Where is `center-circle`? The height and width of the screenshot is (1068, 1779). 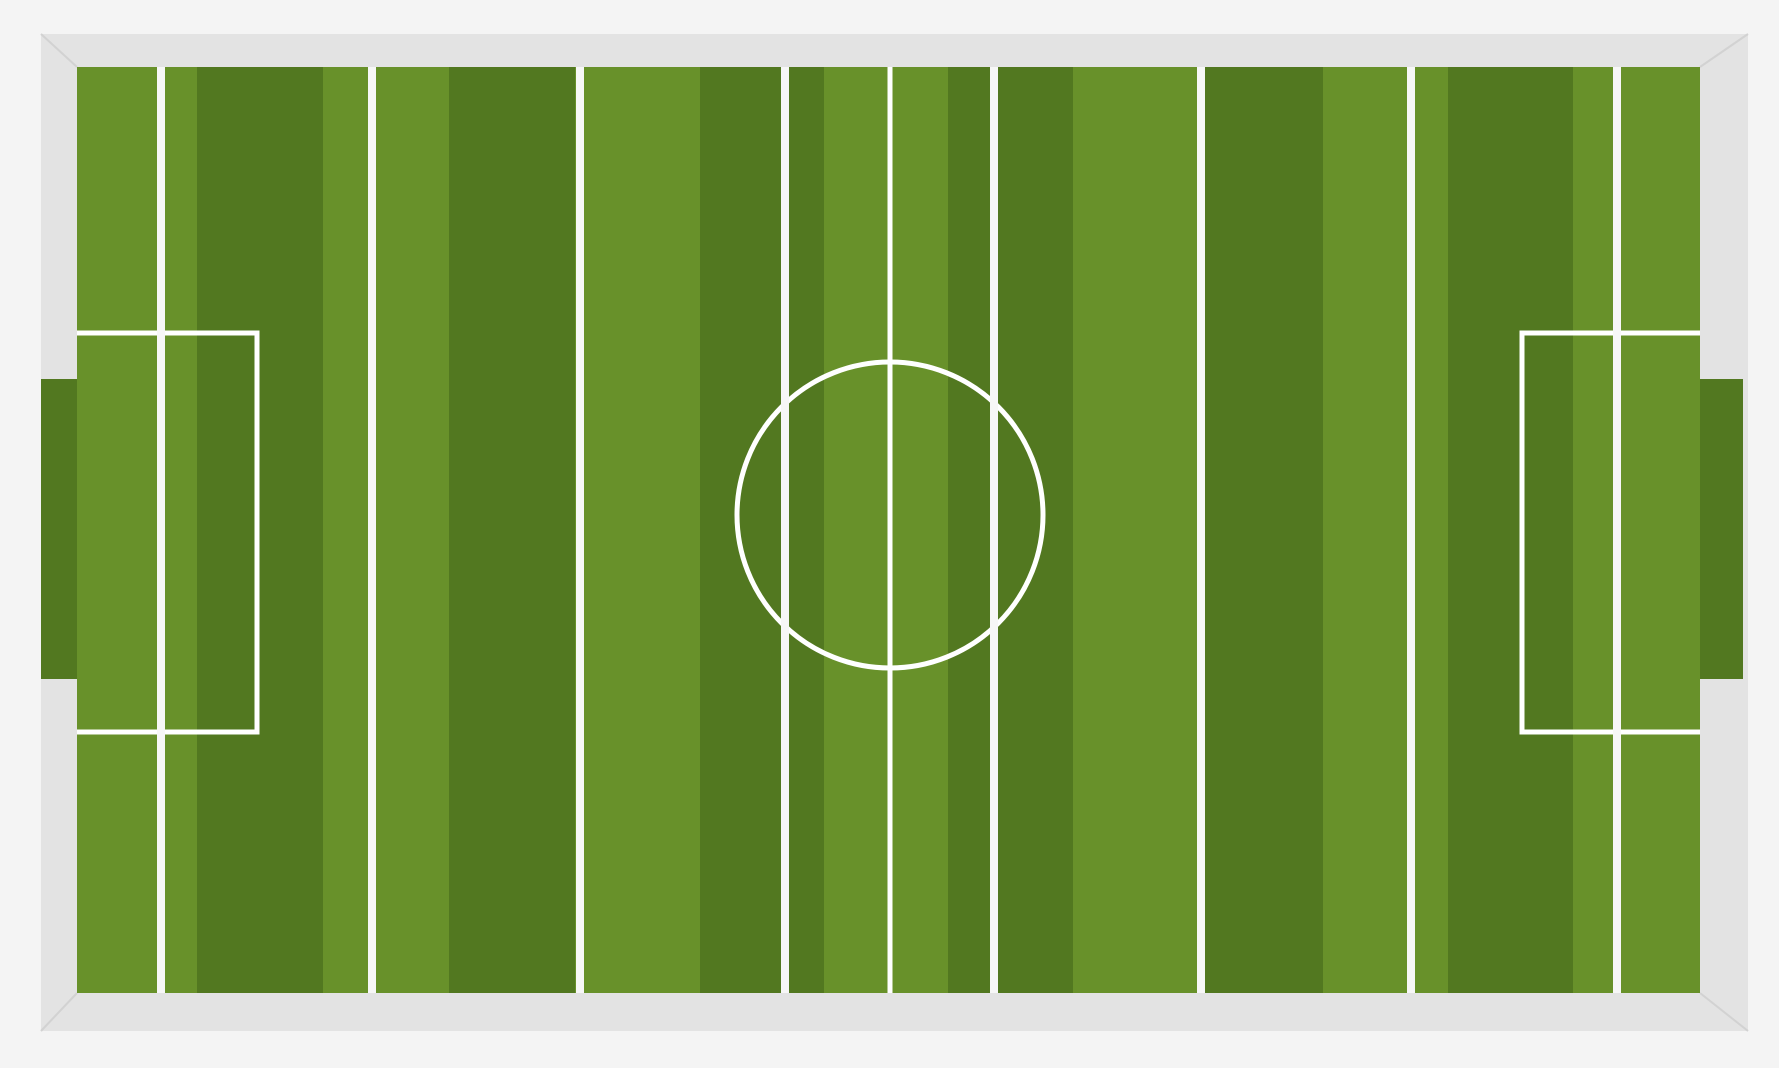 center-circle is located at coordinates (890, 515).